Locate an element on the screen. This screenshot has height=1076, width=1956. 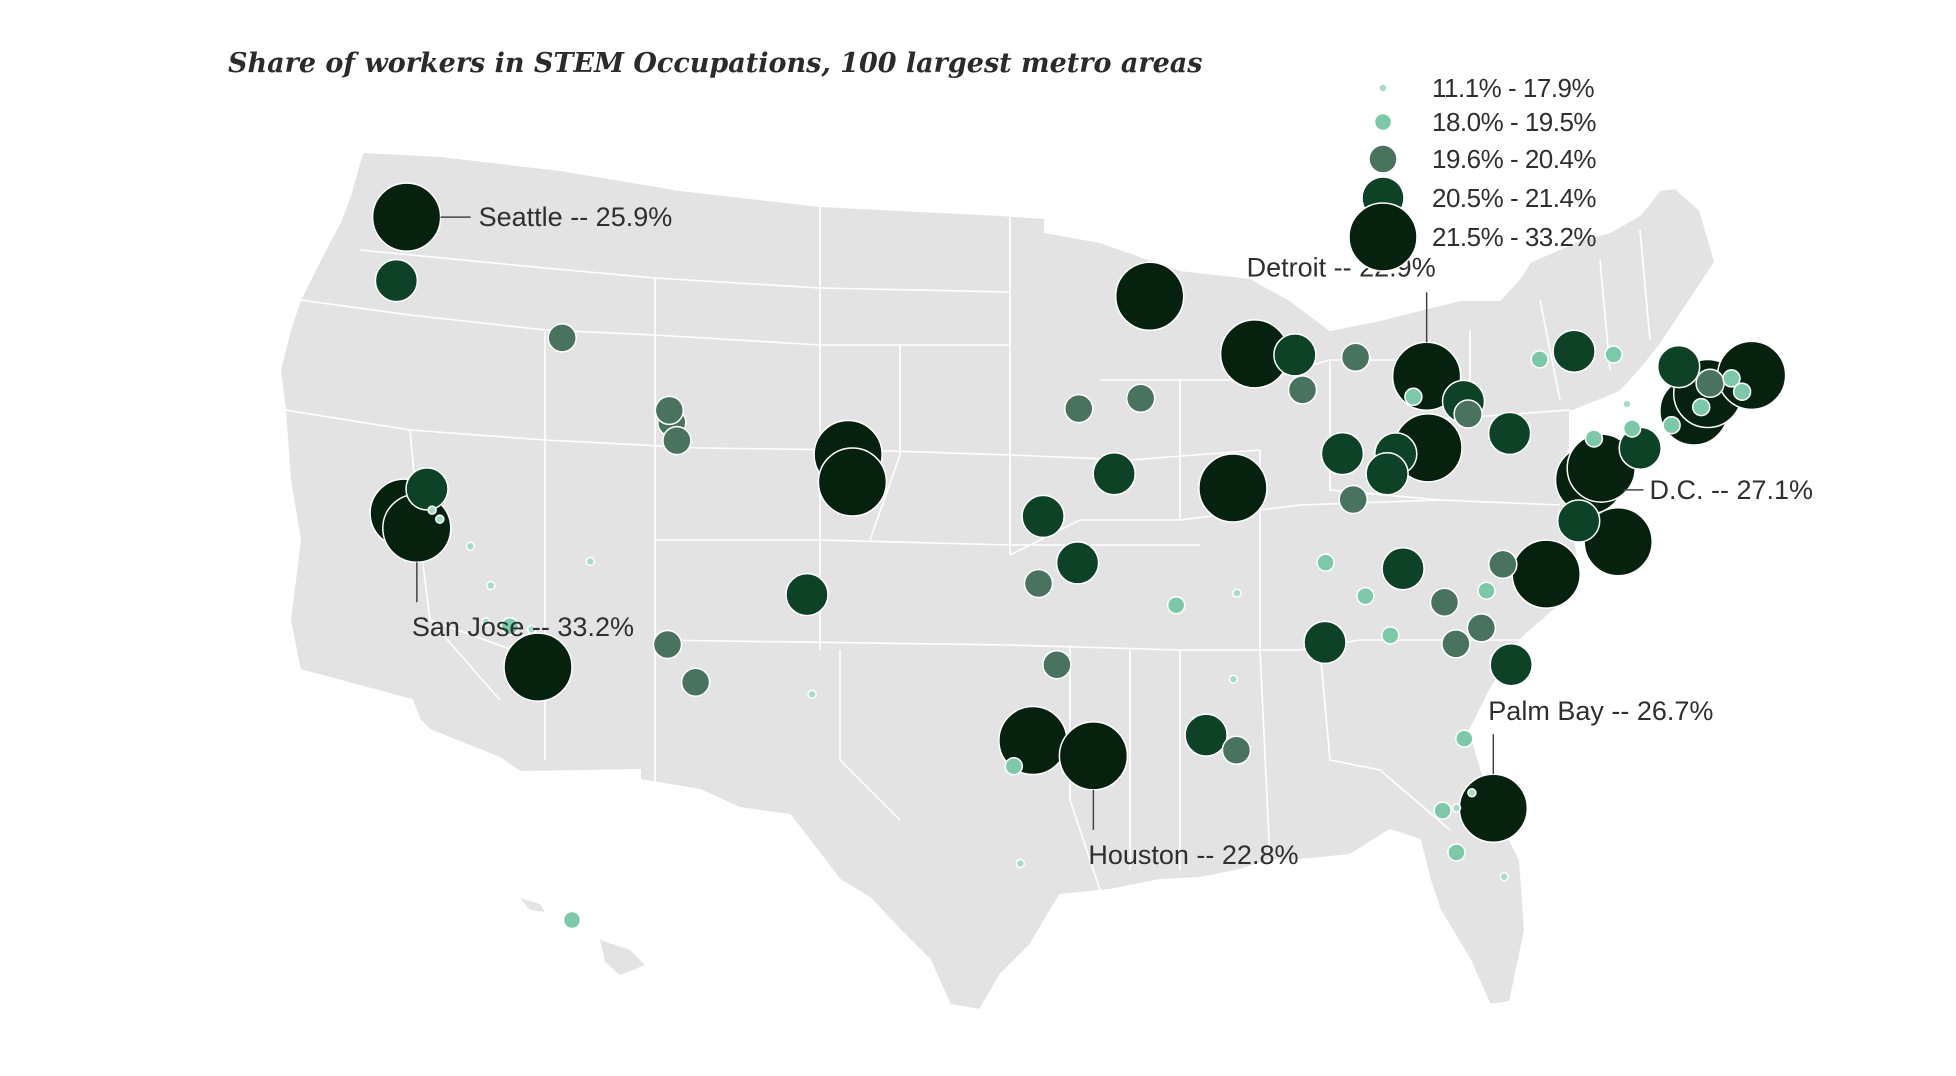
metro-marker-modesto is located at coordinates (440, 519).